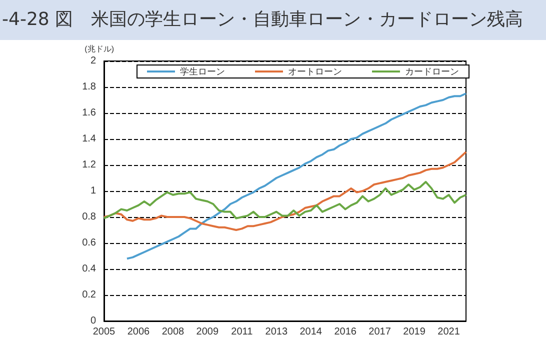 The width and height of the screenshot is (546, 353). I want to click on y-tick-label: 1.8, so click(89, 87).